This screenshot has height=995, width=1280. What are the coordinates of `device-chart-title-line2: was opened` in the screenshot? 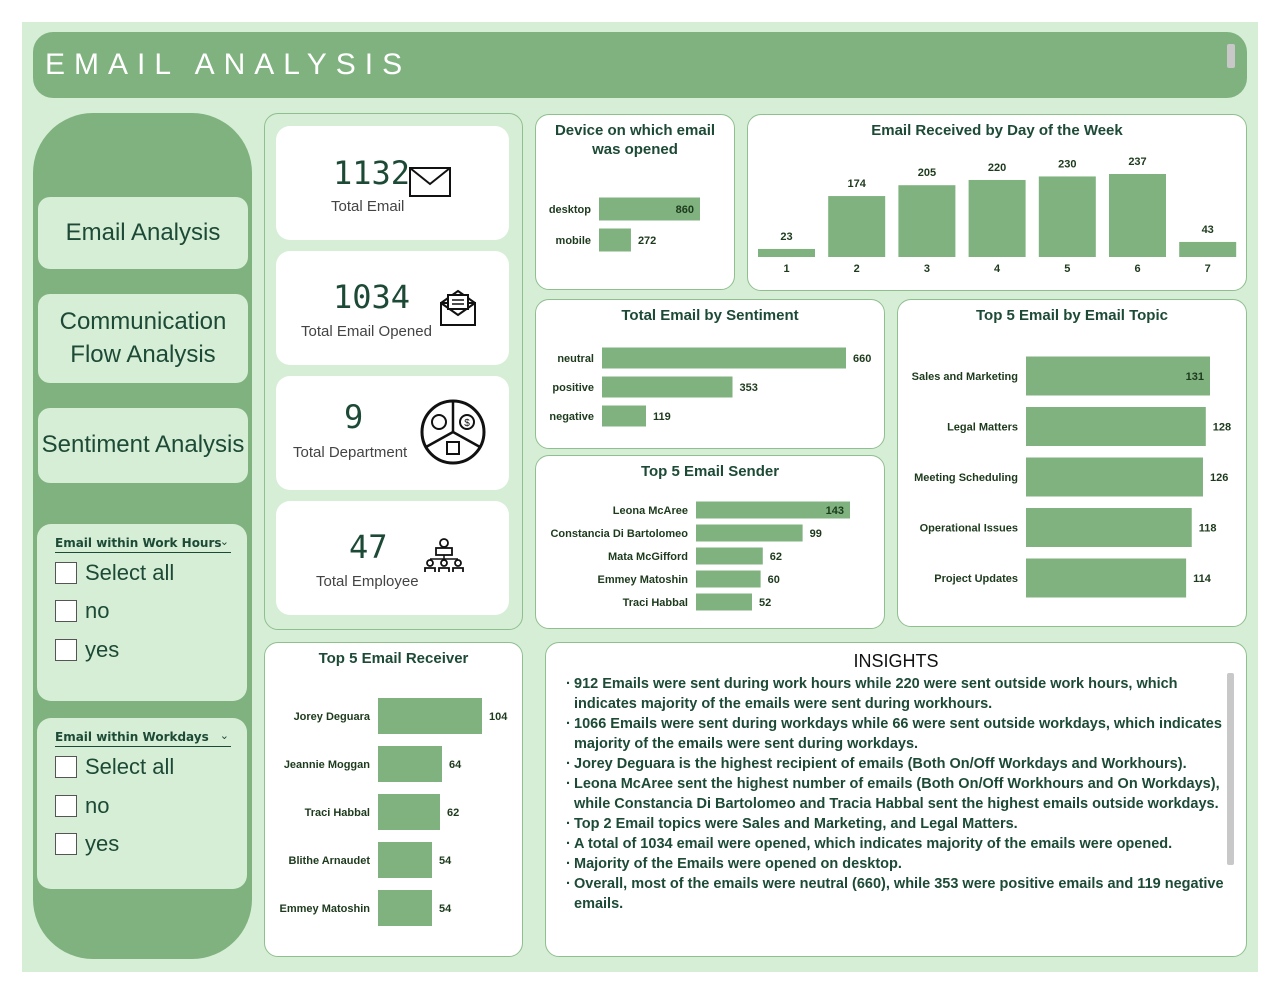 It's located at (635, 149).